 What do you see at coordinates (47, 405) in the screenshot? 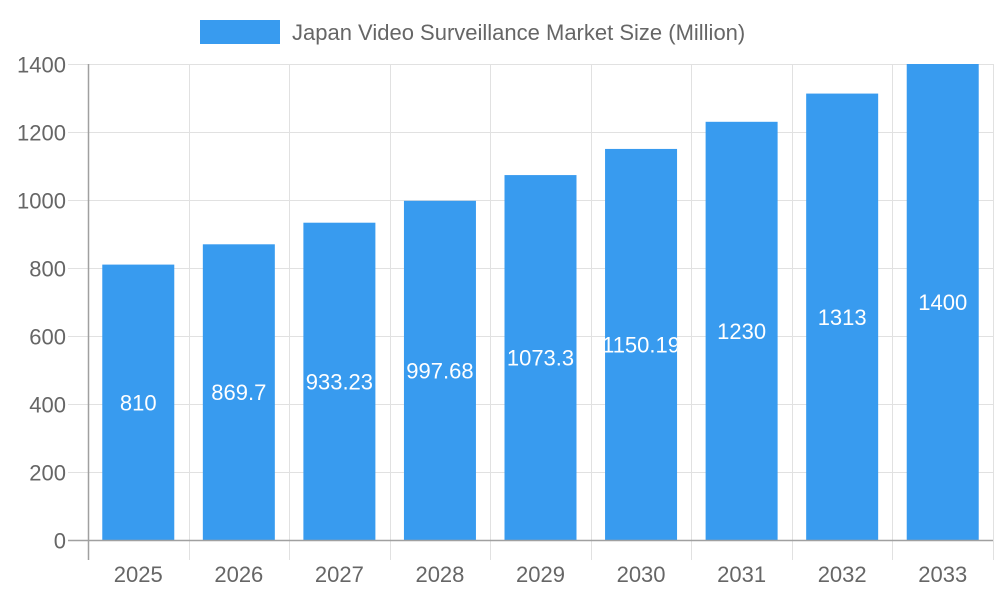
I see `y-tick-label: 400` at bounding box center [47, 405].